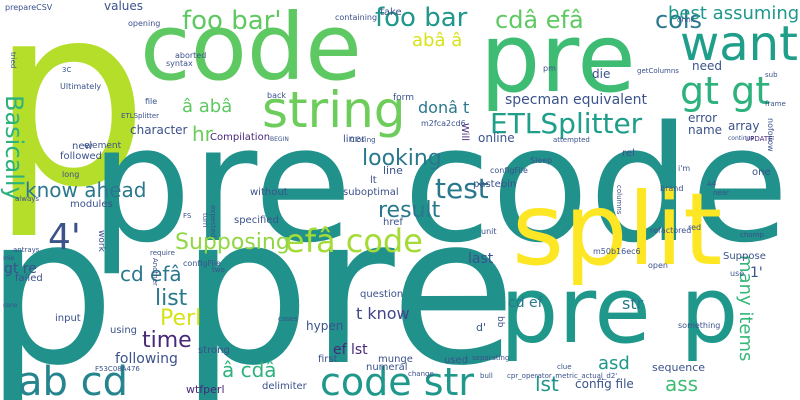 The image size is (800, 400). What do you see at coordinates (705, 130) in the screenshot?
I see `word-name: name` at bounding box center [705, 130].